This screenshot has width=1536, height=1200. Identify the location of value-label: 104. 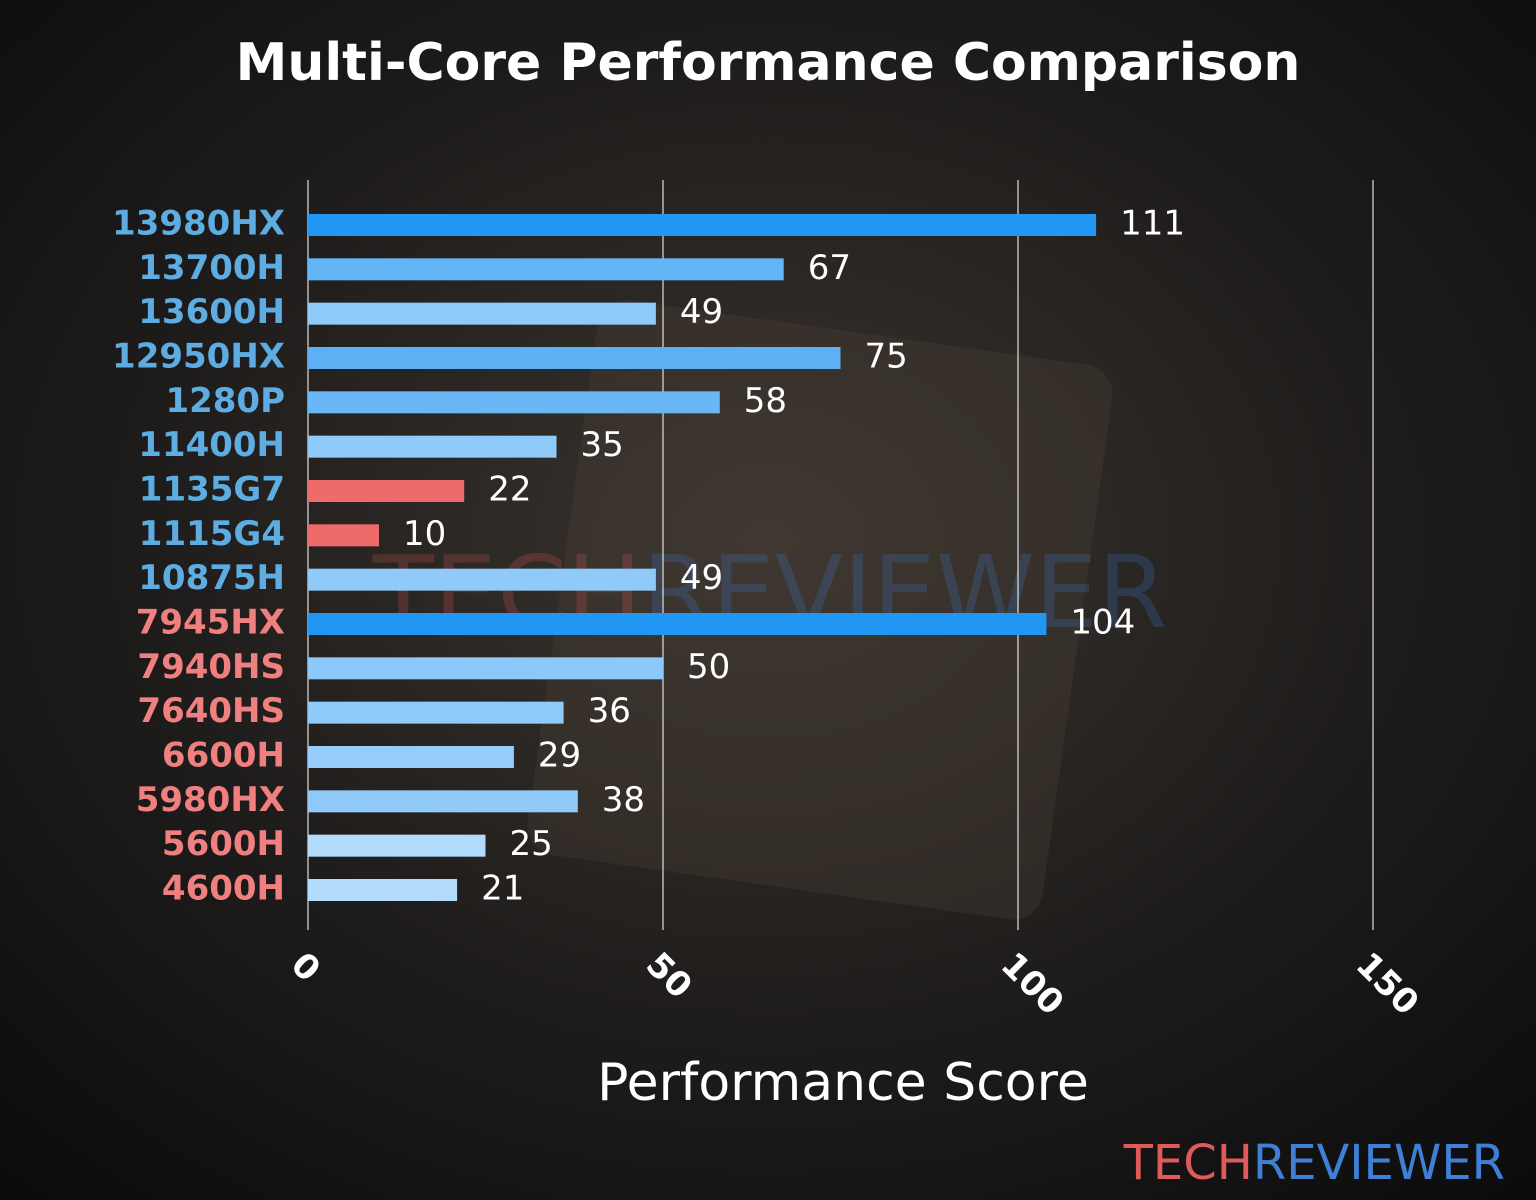
(1102, 623).